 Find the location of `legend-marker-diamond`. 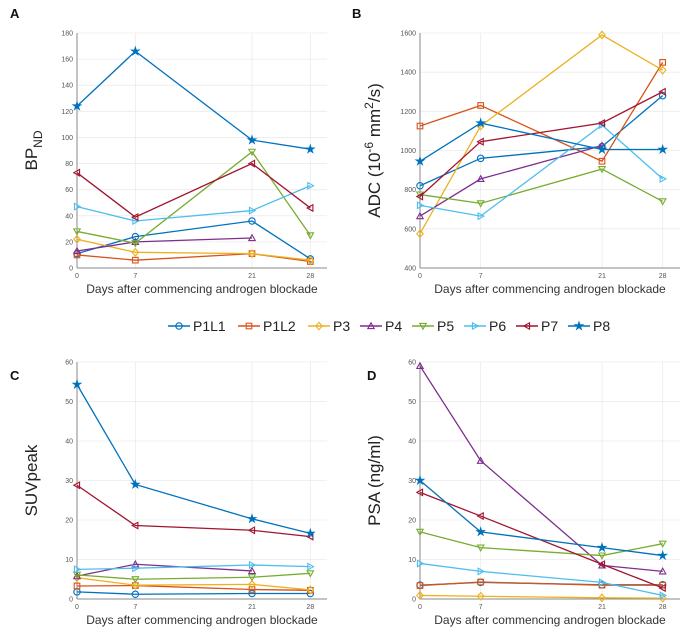

legend-marker-diamond is located at coordinates (319, 326).